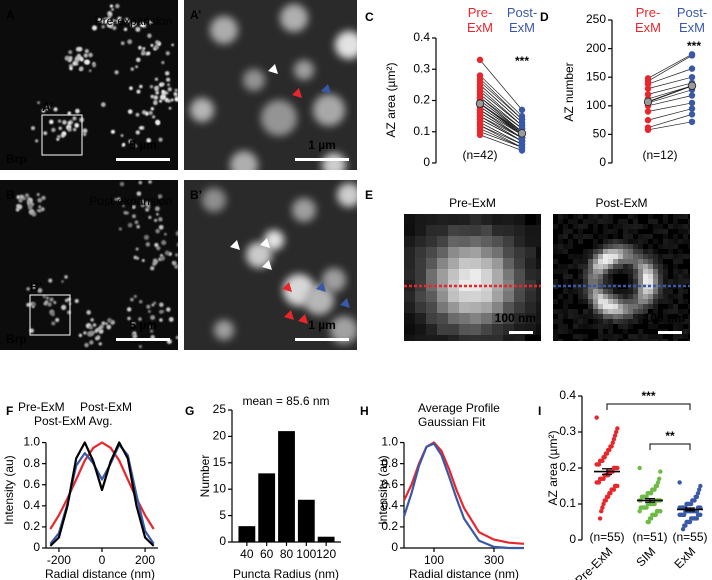 This screenshot has width=712, height=580. I want to click on scale-bar, so click(143, 159).